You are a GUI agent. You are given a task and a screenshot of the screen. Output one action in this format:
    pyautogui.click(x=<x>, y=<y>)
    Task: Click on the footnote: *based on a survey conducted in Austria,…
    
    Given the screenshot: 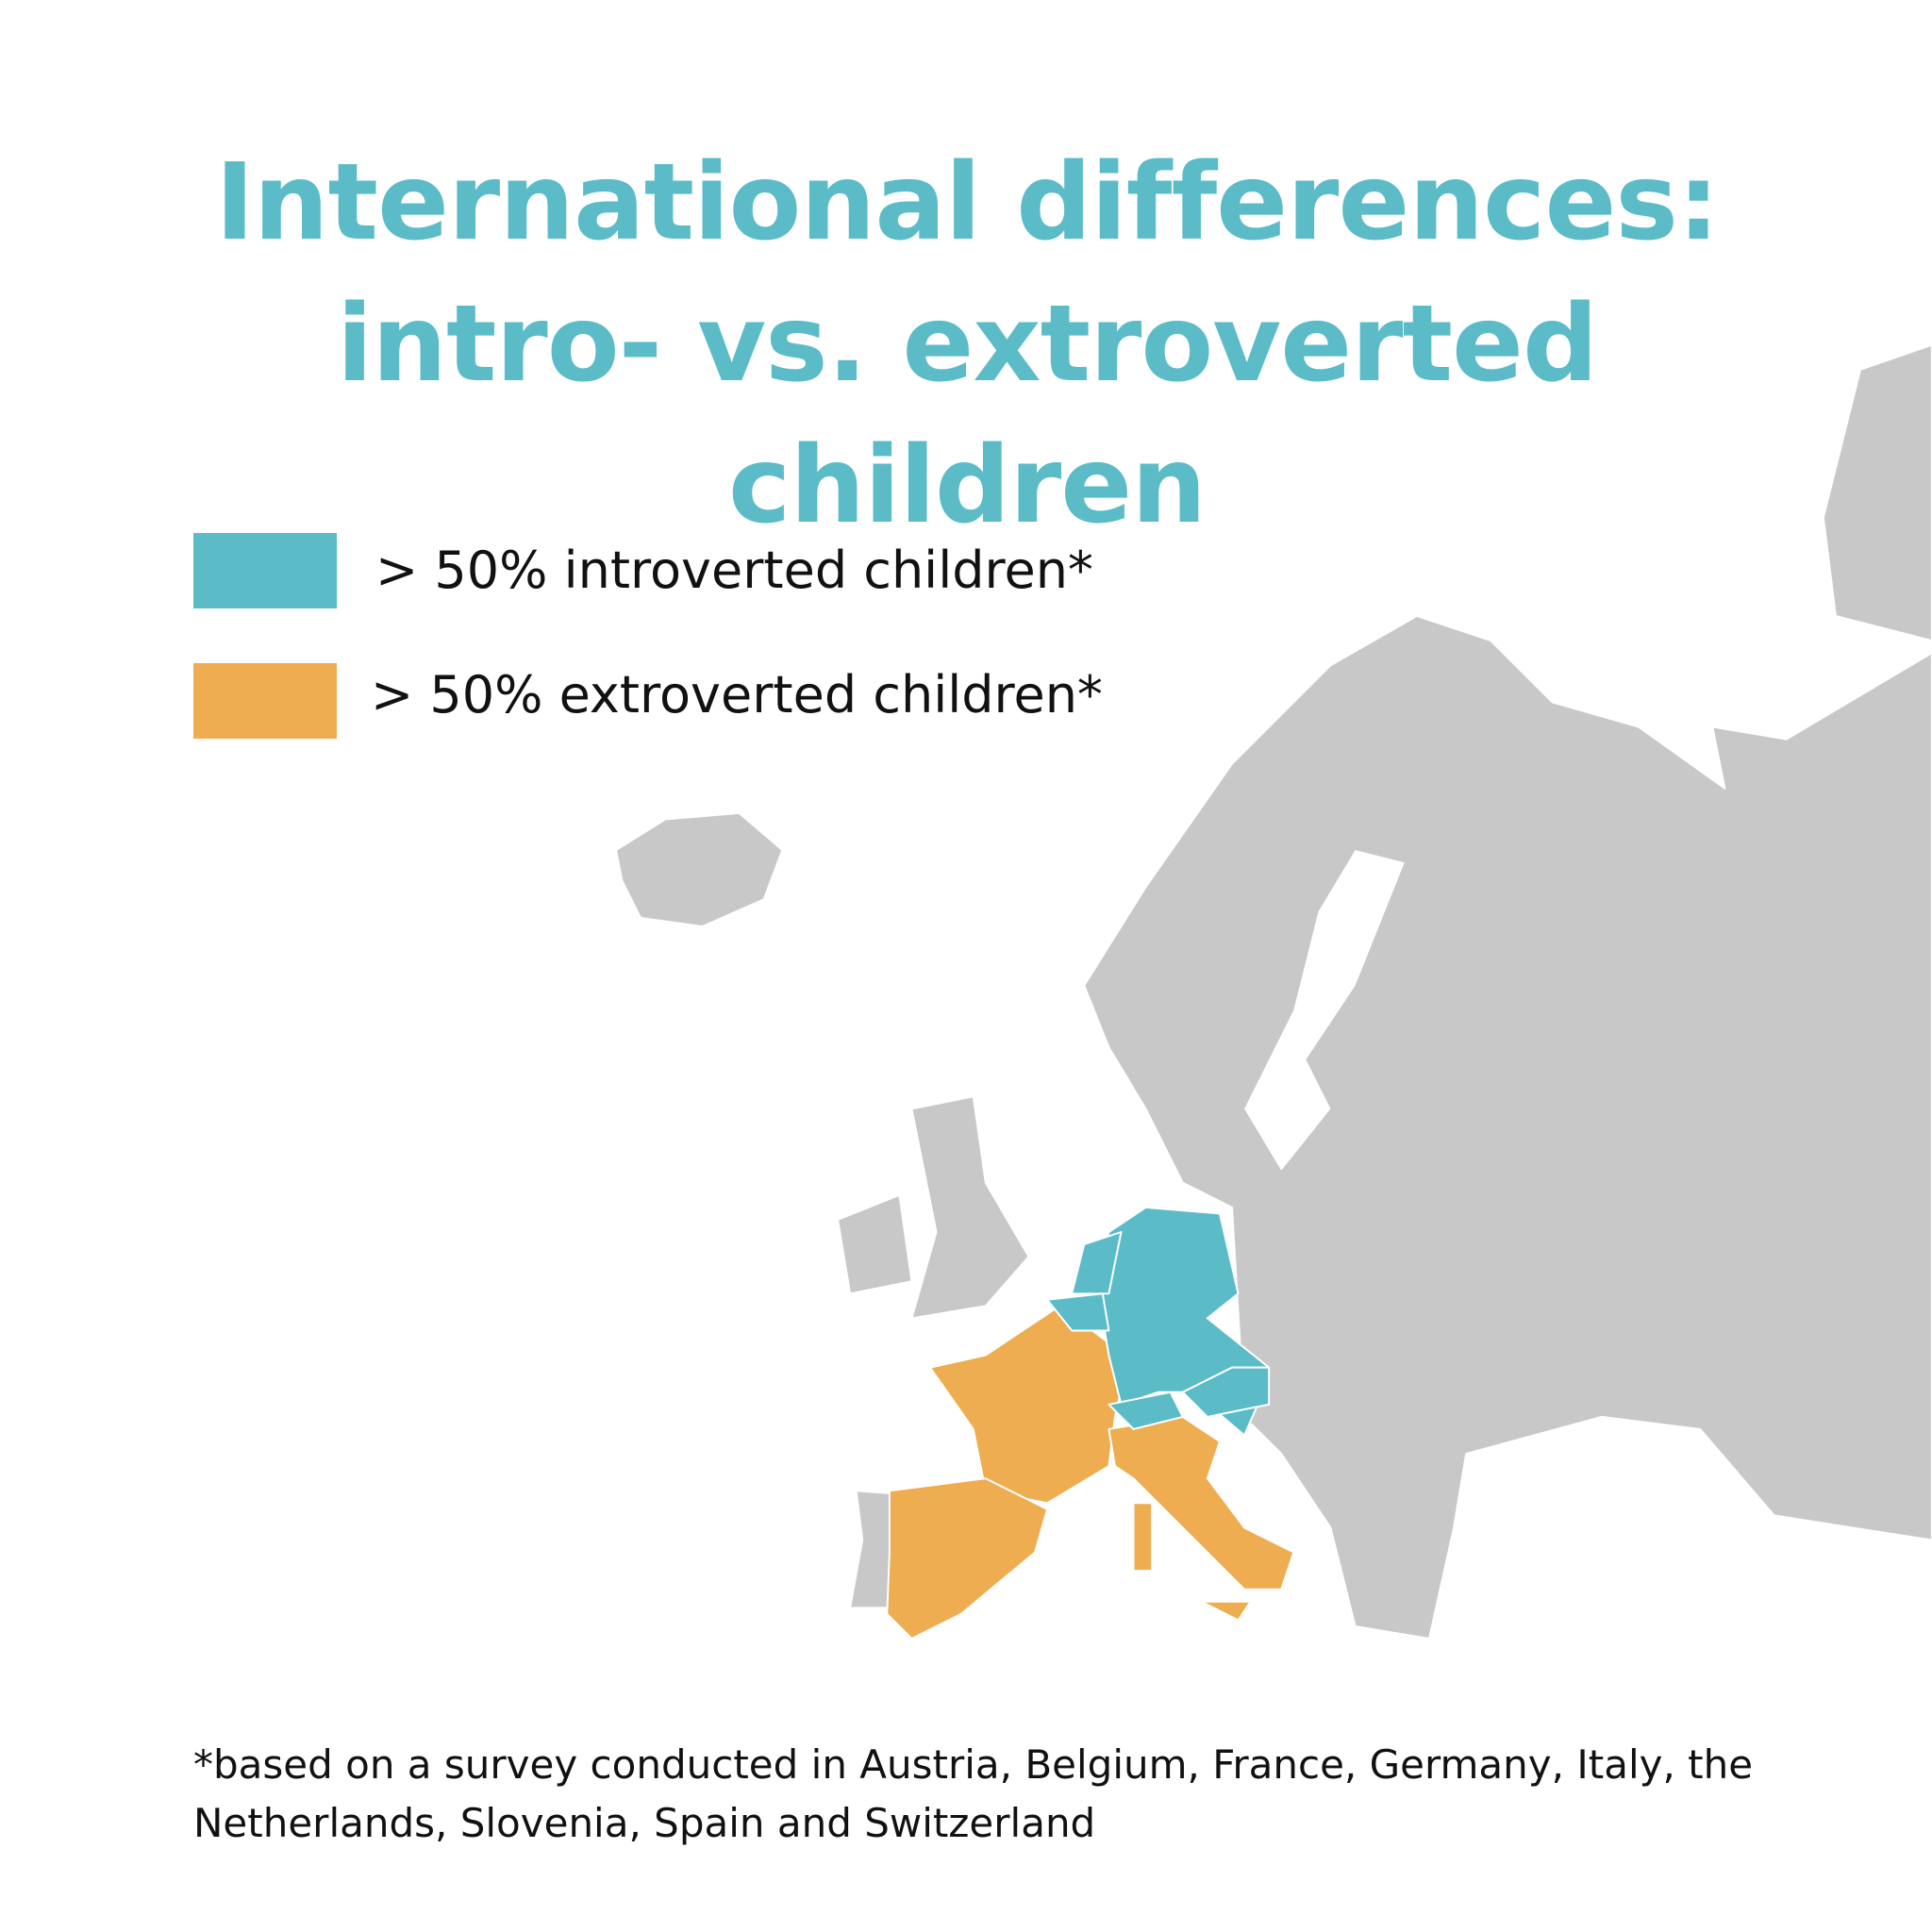 What is the action you would take?
    pyautogui.click(x=974, y=1794)
    